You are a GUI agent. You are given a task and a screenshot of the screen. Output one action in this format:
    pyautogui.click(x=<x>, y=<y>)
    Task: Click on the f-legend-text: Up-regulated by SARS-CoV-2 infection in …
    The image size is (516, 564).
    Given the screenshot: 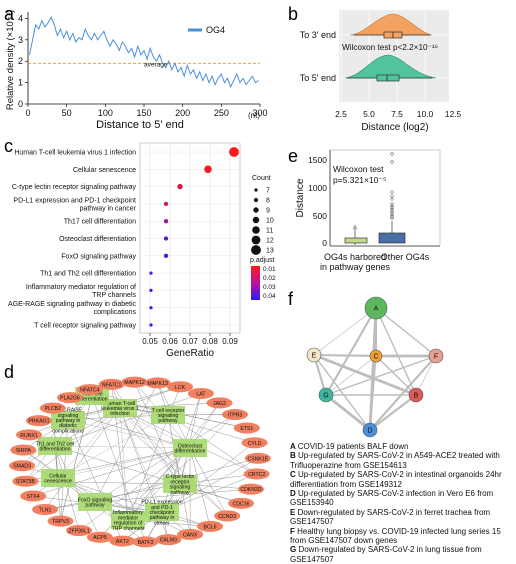 What is the action you would take?
    pyautogui.click(x=391, y=498)
    